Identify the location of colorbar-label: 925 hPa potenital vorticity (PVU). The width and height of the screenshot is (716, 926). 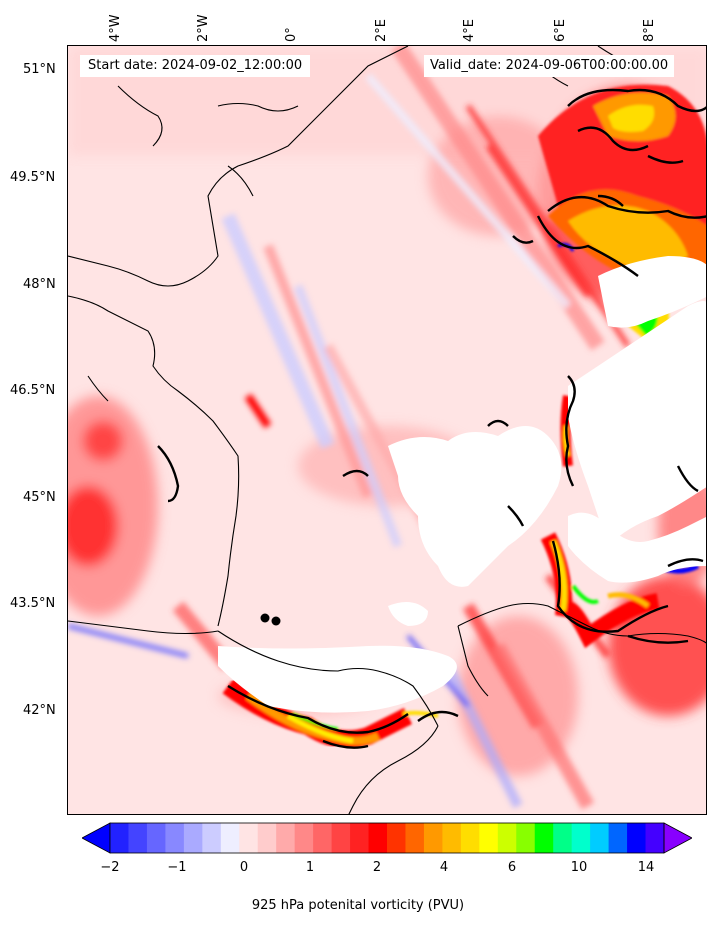
(358, 905).